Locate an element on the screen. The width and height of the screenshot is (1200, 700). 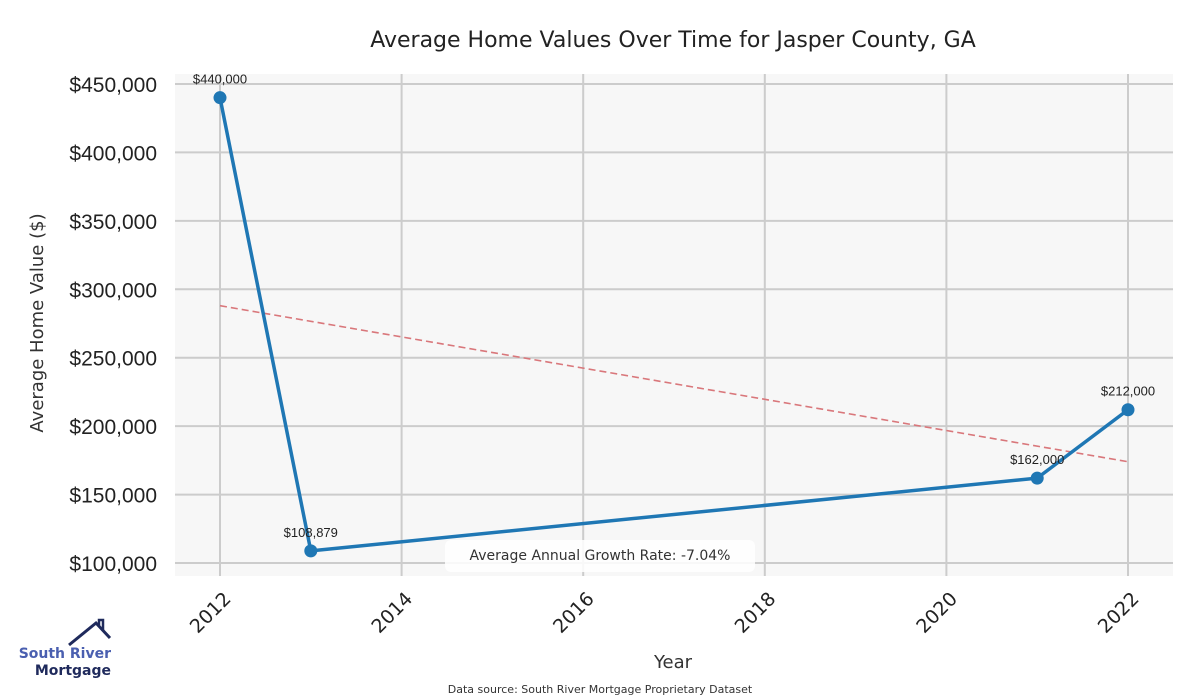
y-tick-label: $400,000 is located at coordinates (113, 153).